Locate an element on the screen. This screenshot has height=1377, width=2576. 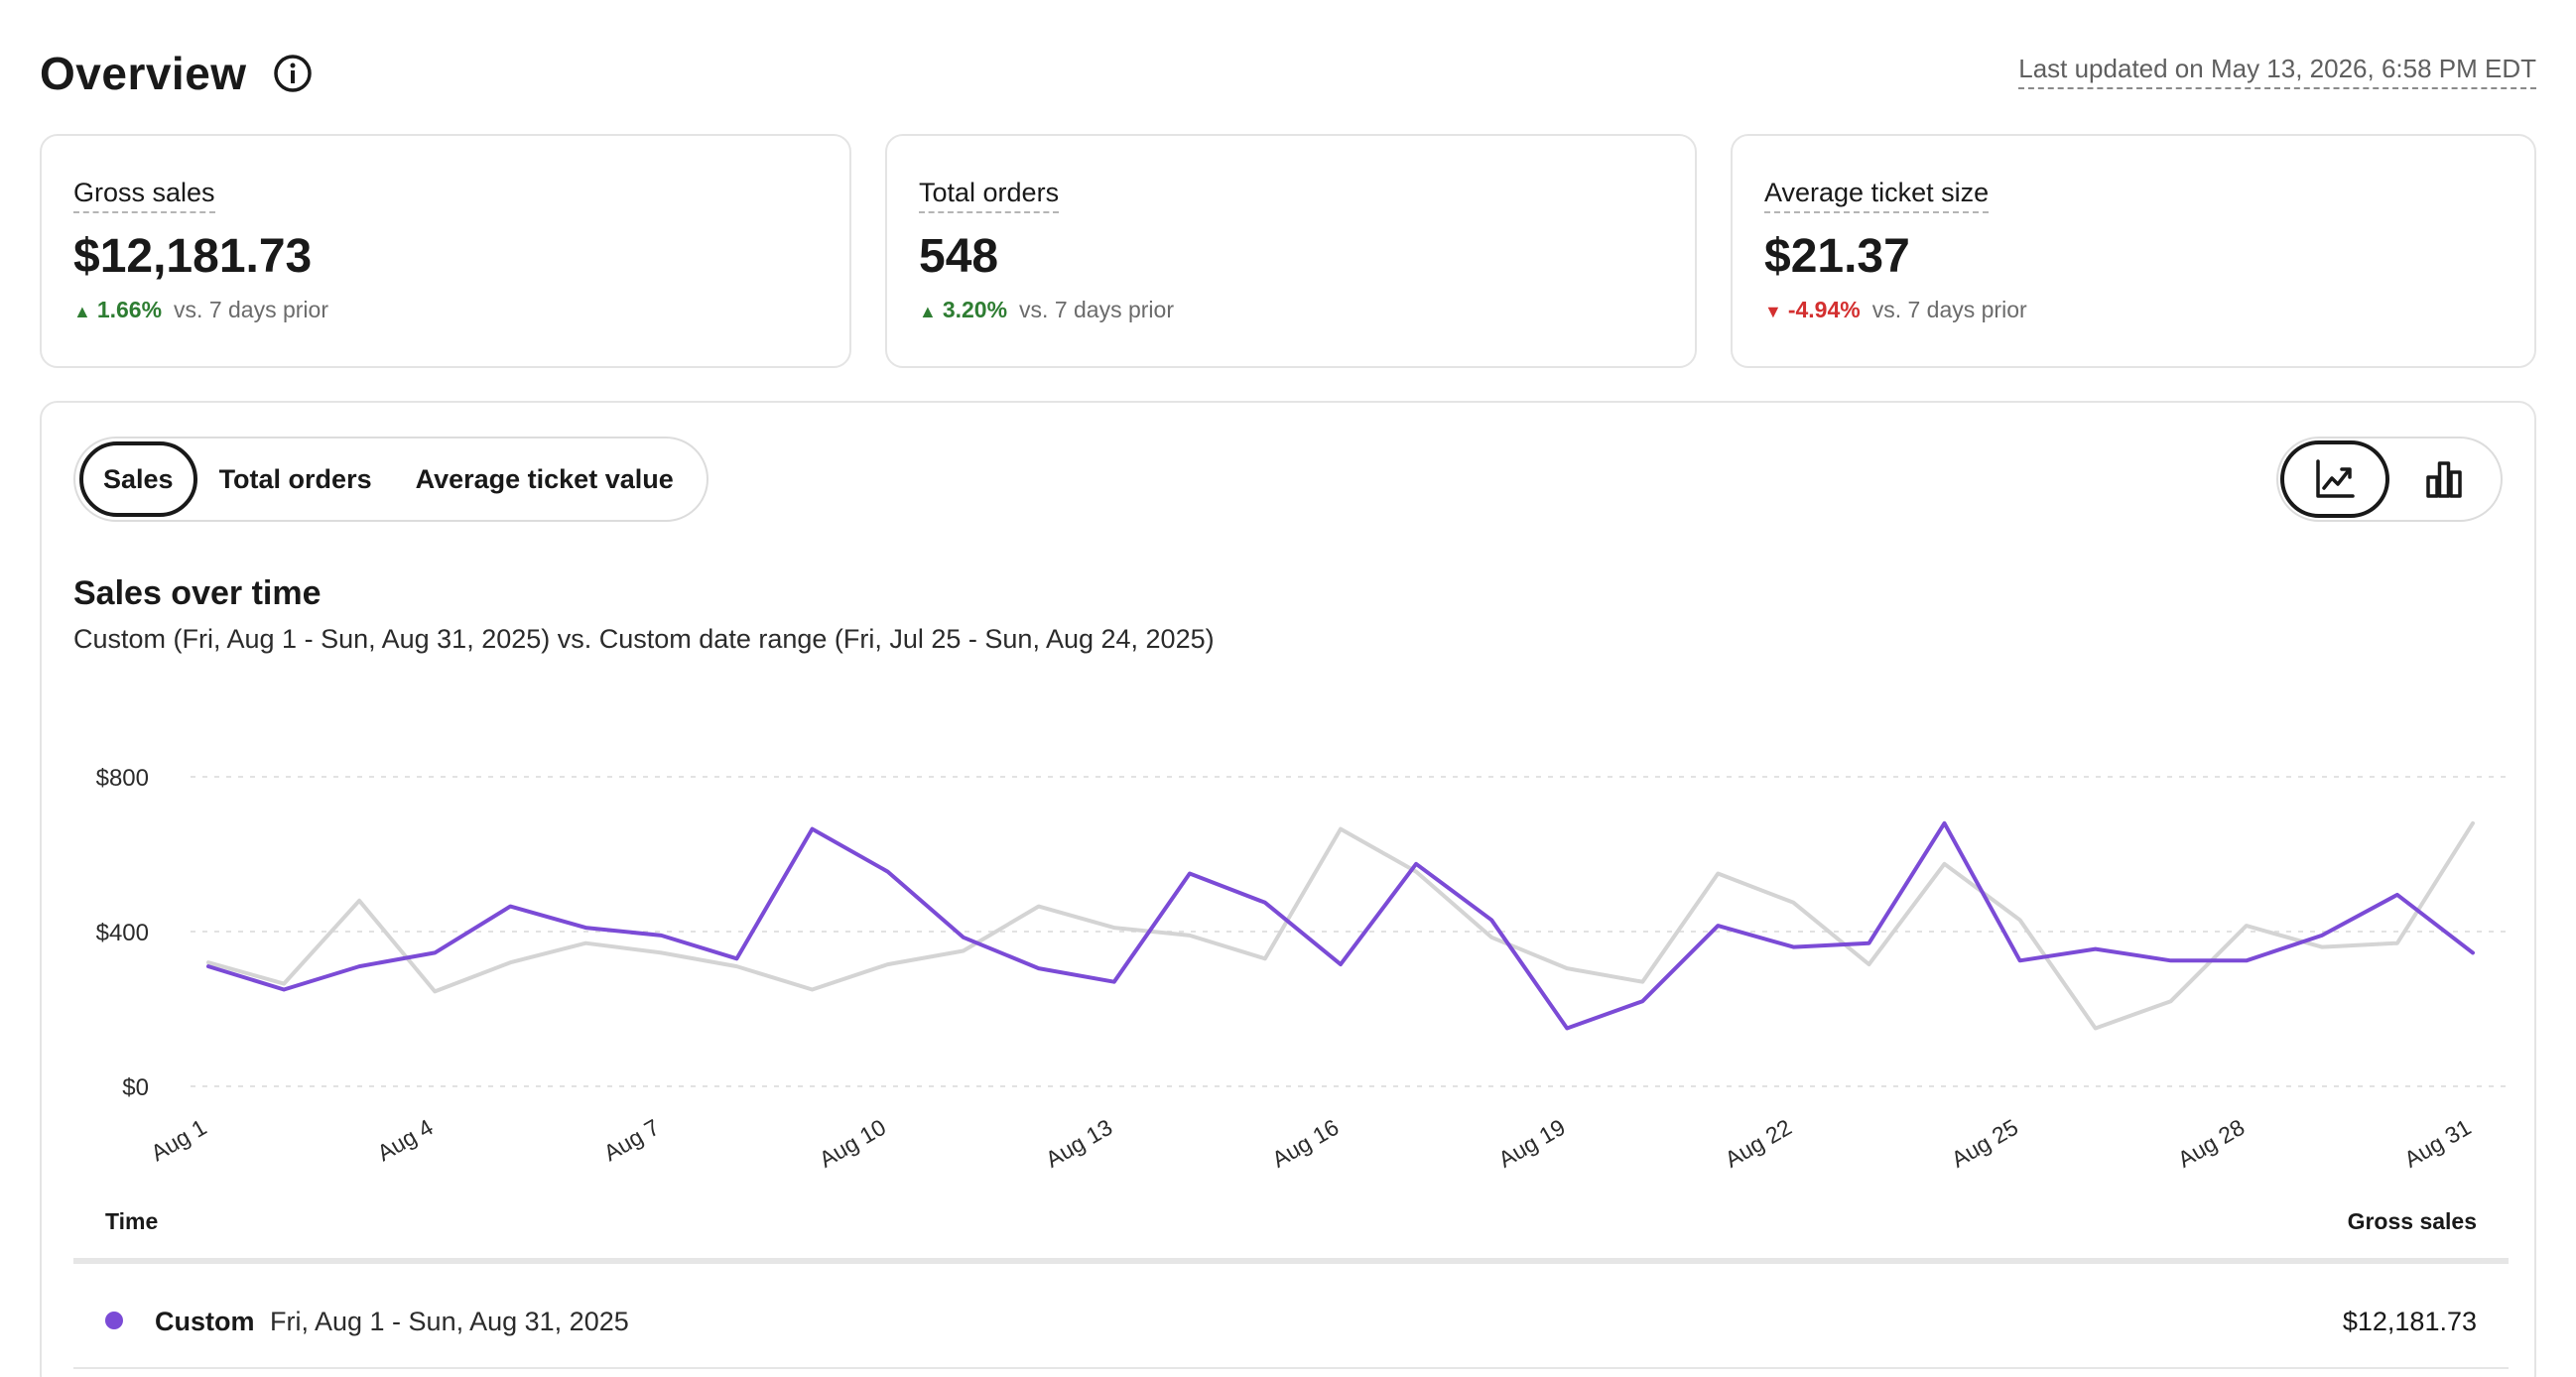
kpi-card-total-orders: Total orders 548 ▲ 3.20% vs. 7 days prior is located at coordinates (1291, 251).